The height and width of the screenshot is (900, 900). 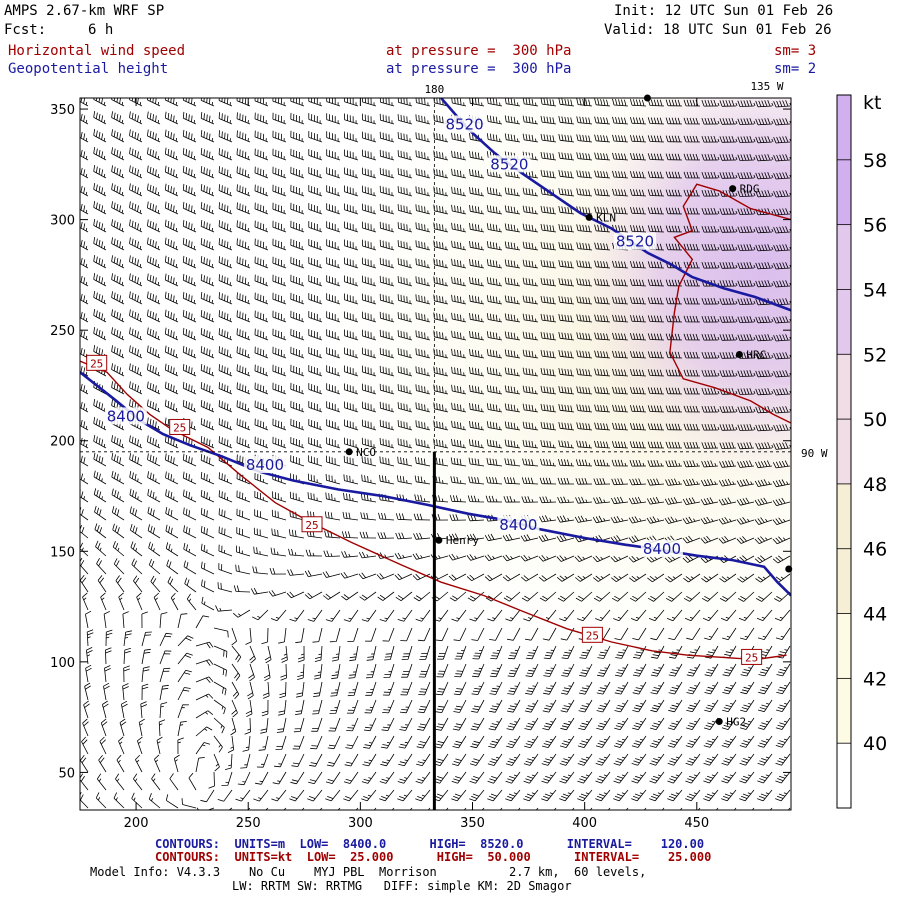 What do you see at coordinates (634, 241) in the screenshot?
I see `height-contour-label-bg` at bounding box center [634, 241].